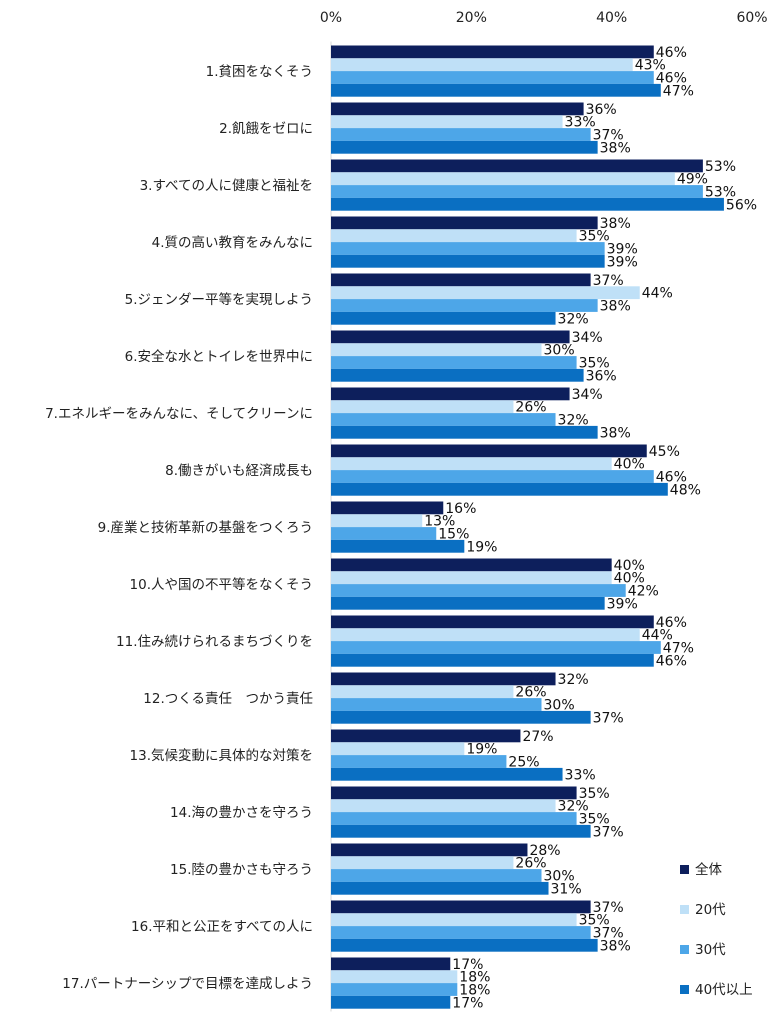  Describe the element at coordinates (544, 18) in the screenshot. I see `x-axis-ticks: 0% 20% 40% 60%` at that location.